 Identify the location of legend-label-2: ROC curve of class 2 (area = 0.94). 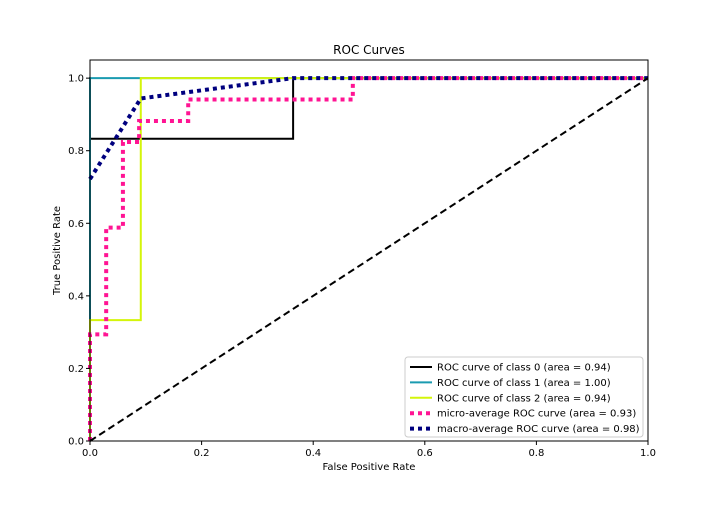
(524, 398).